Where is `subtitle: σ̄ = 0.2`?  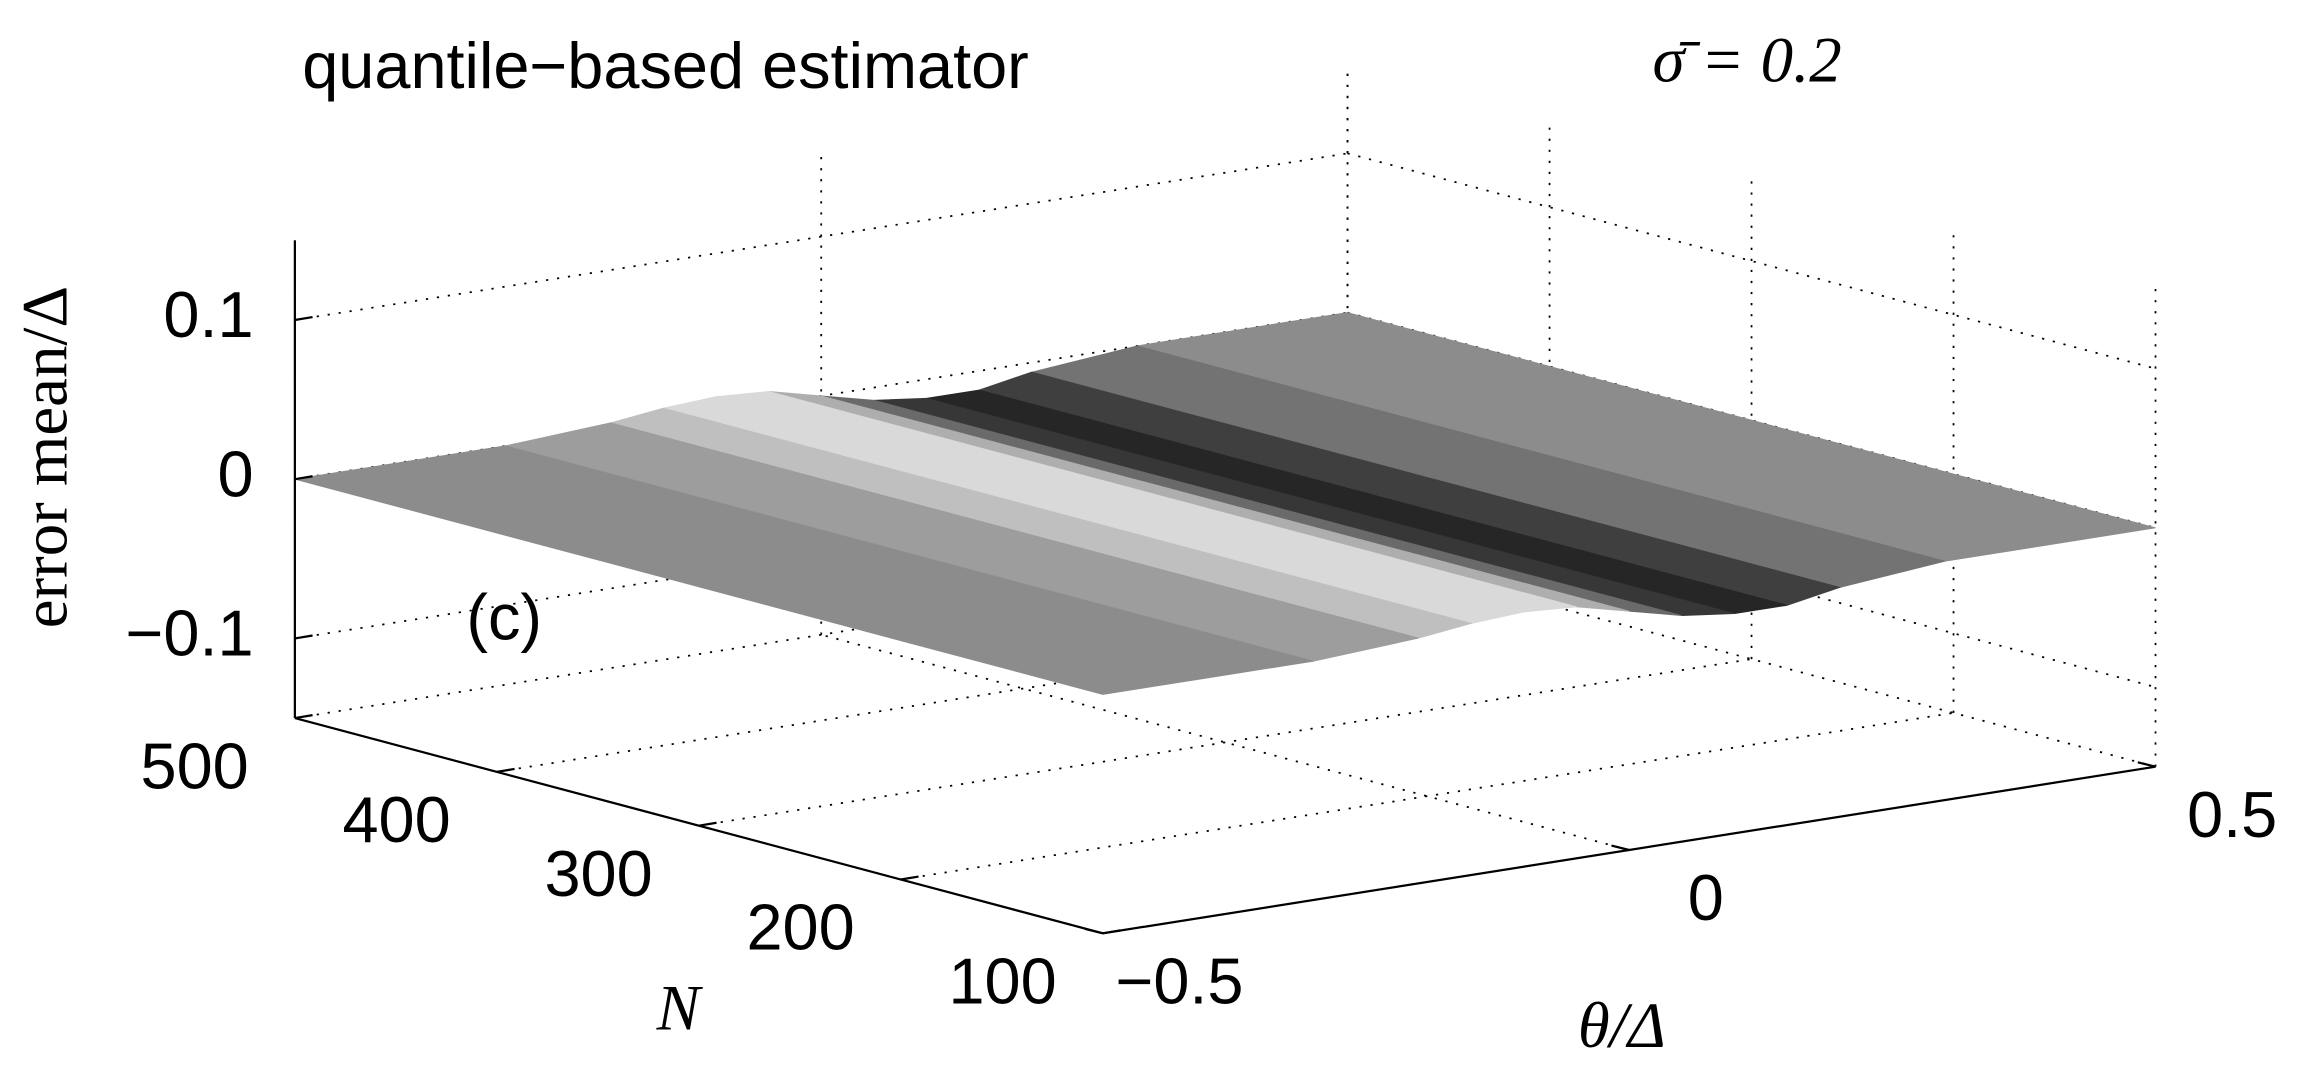
subtitle: σ̄ = 0.2 is located at coordinates (1746, 60).